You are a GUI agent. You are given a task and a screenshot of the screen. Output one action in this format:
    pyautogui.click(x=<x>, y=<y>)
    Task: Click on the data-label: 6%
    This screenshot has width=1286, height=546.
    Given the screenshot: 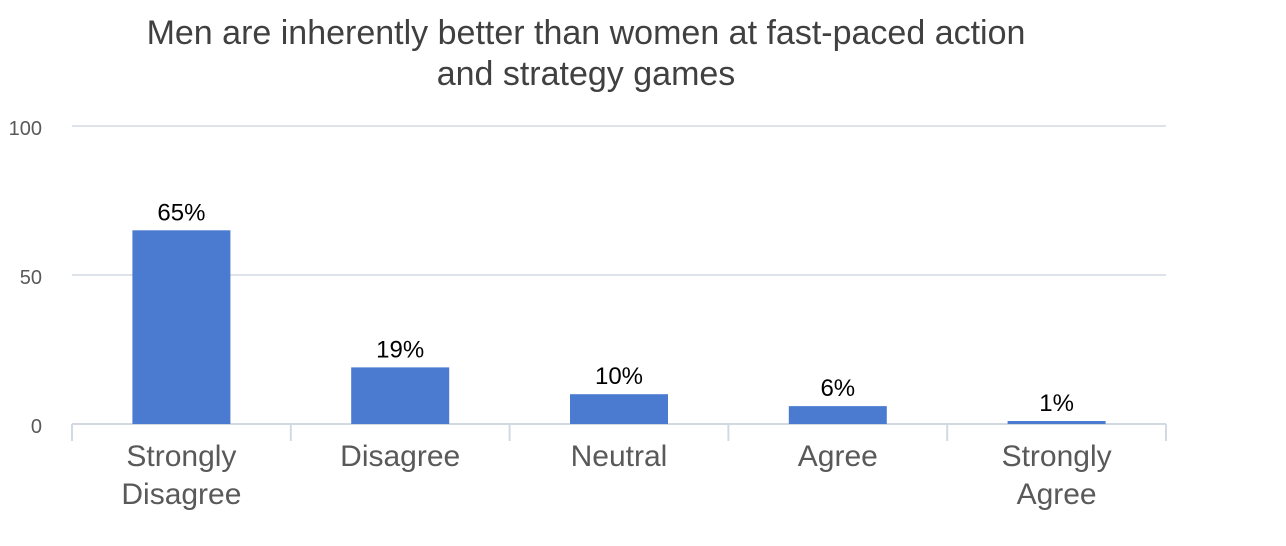 What is the action you would take?
    pyautogui.click(x=837, y=388)
    